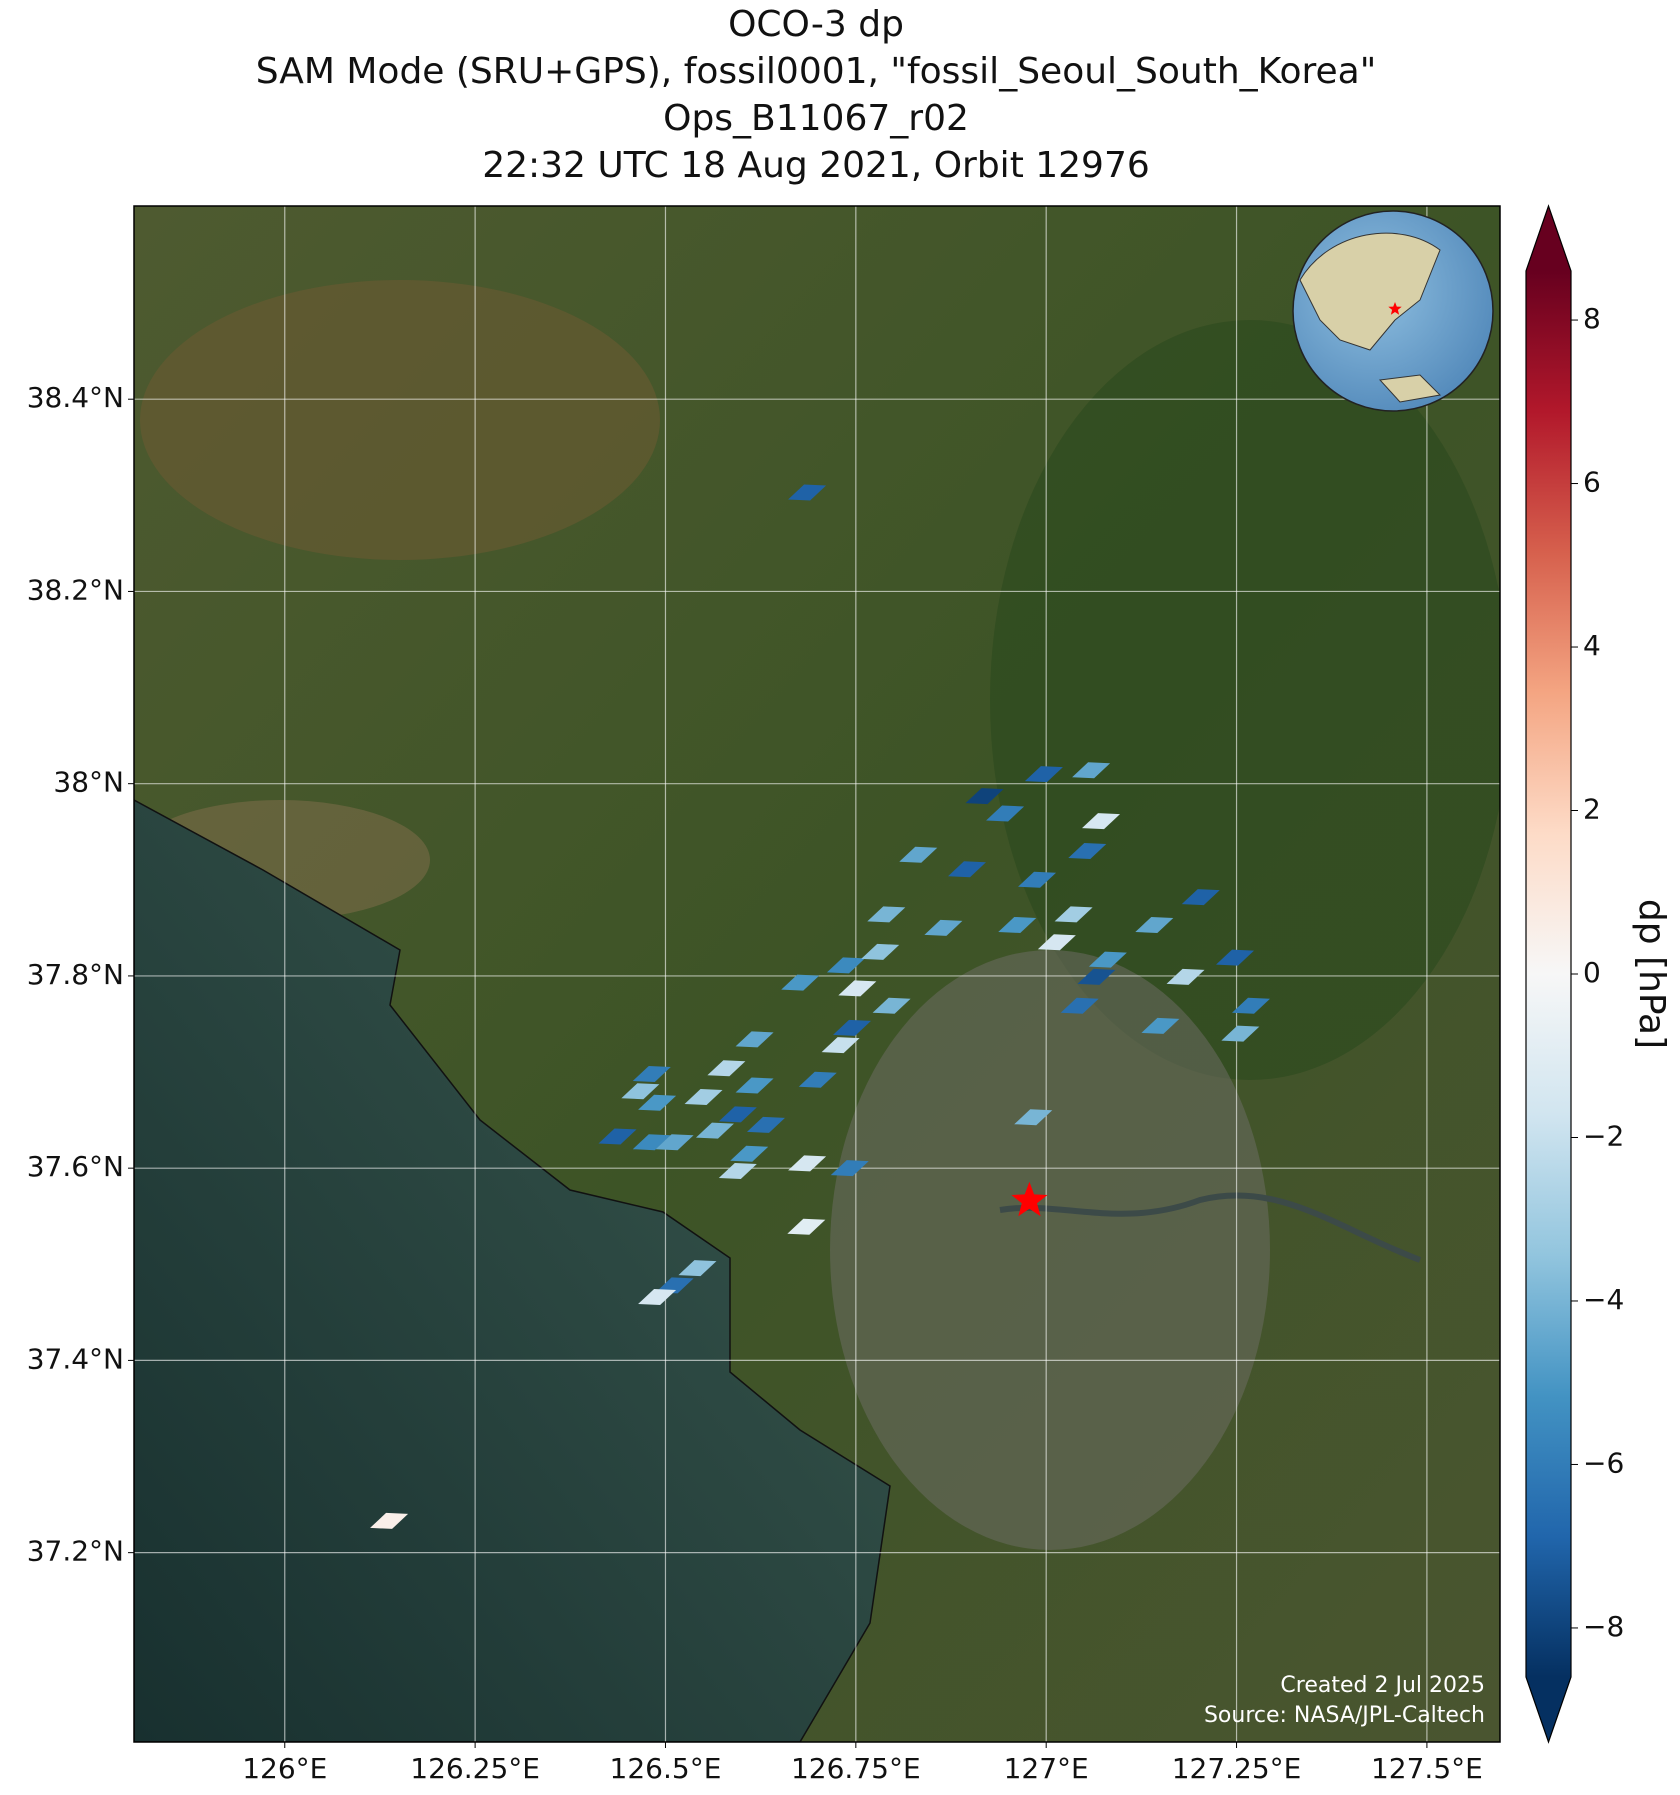 Image resolution: width=1680 pixels, height=1795 pixels. I want to click on colorbar-tick-label: 4, so click(1592, 645).